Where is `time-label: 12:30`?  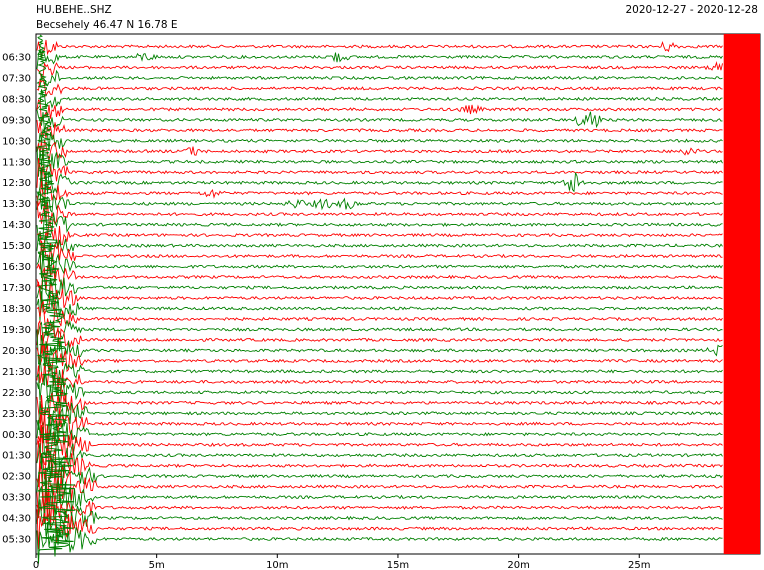 time-label: 12:30 is located at coordinates (16, 183).